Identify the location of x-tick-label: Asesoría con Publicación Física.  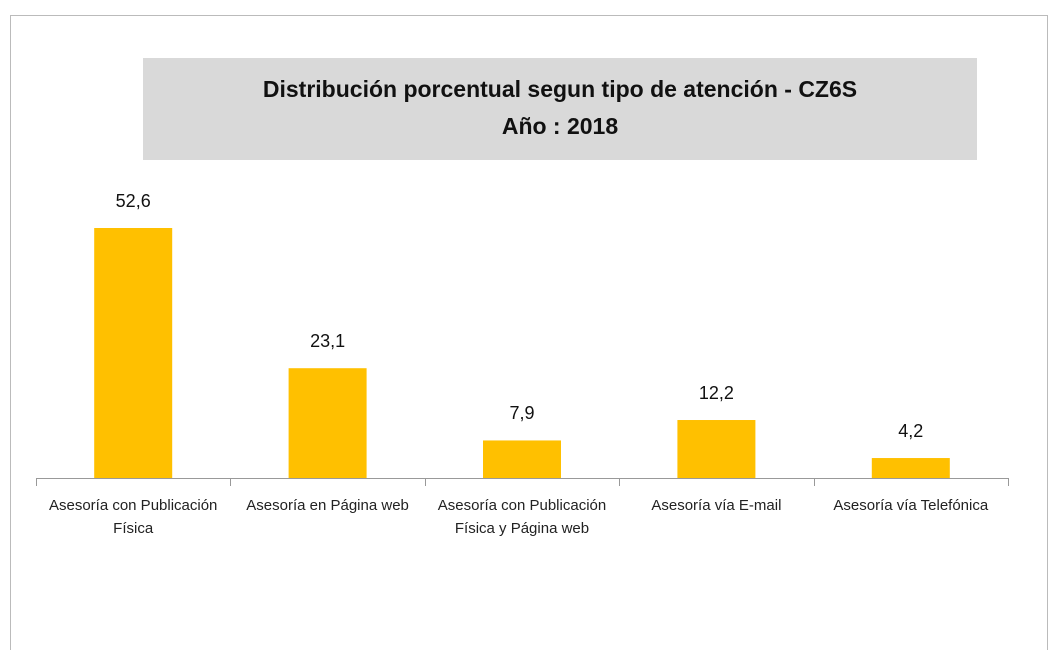
(133, 517).